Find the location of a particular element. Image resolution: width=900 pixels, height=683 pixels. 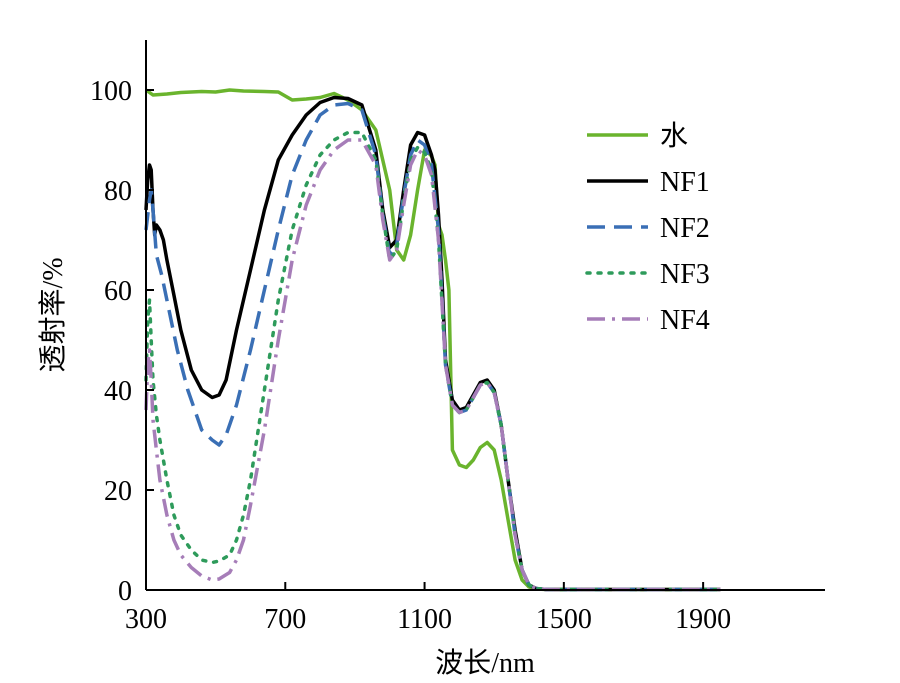

y-tick-label: 60 is located at coordinates (118, 291).